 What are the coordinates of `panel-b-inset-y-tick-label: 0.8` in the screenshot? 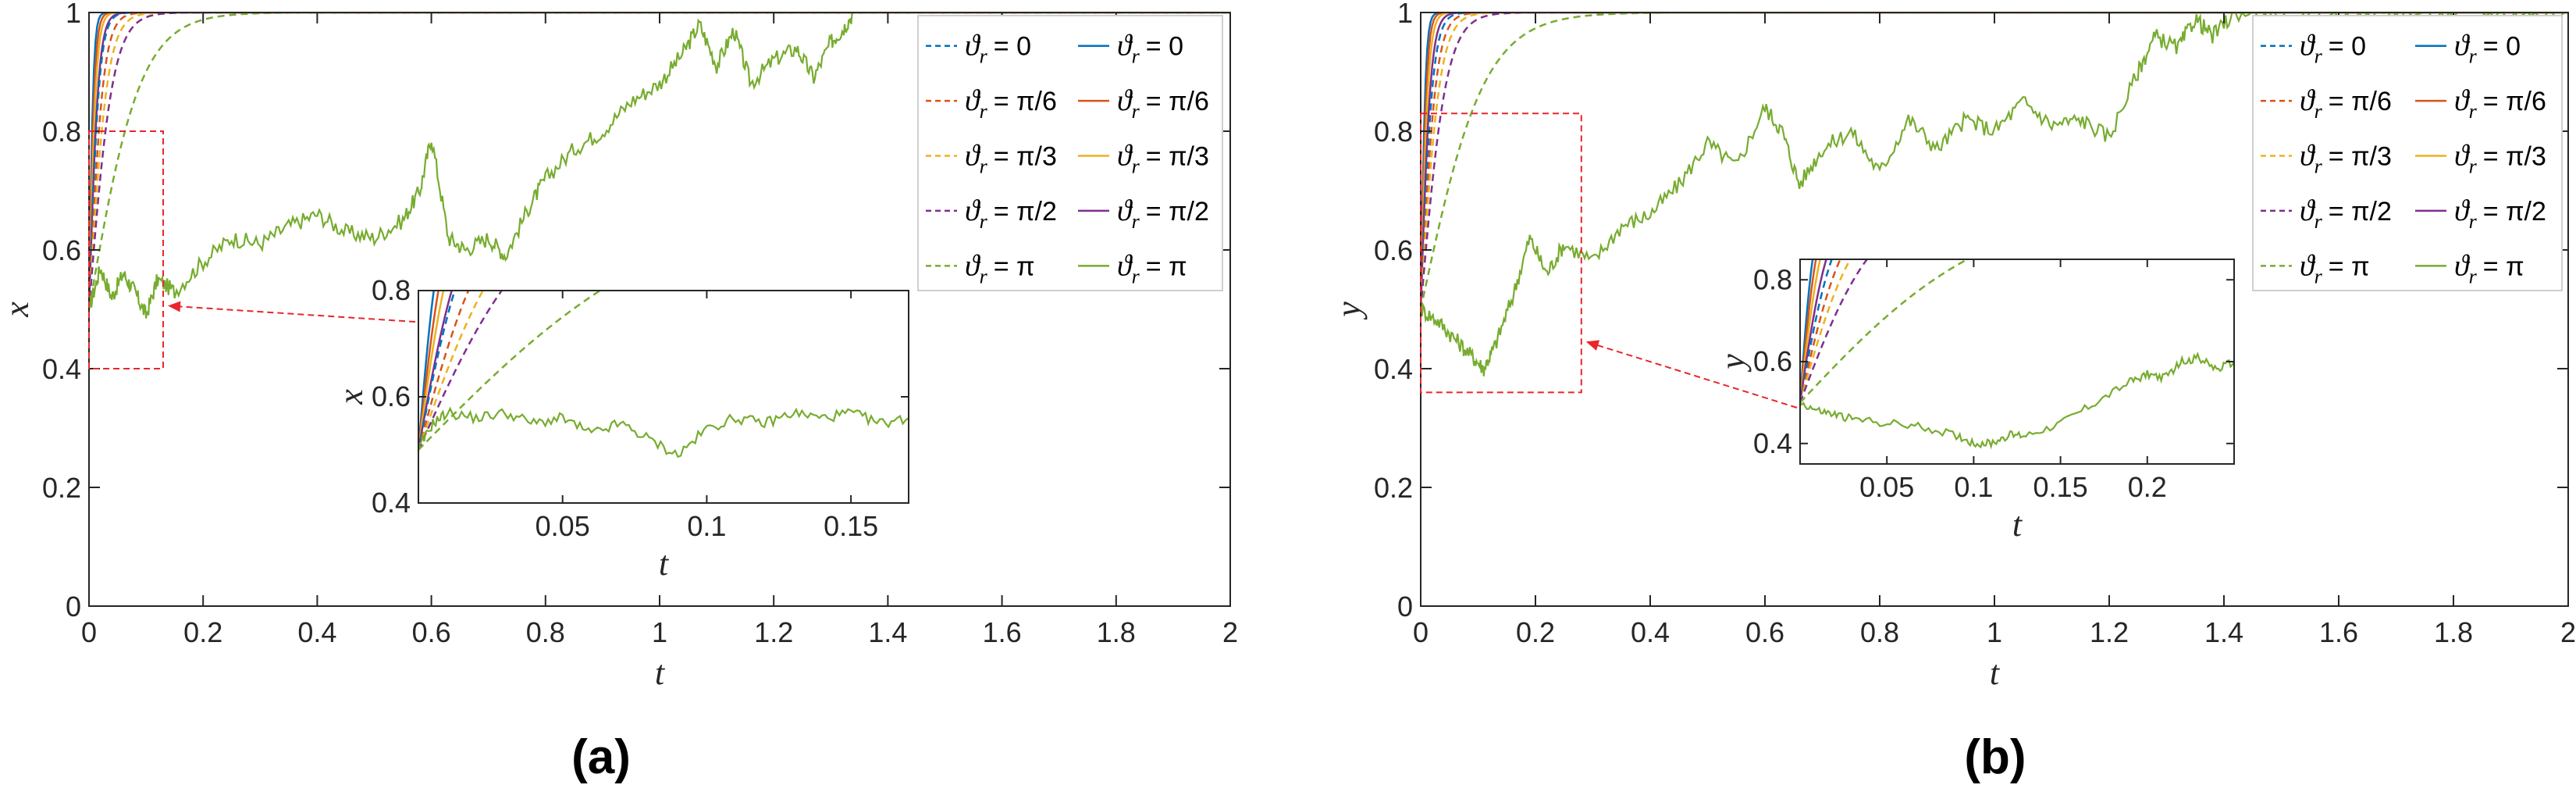 It's located at (1772, 279).